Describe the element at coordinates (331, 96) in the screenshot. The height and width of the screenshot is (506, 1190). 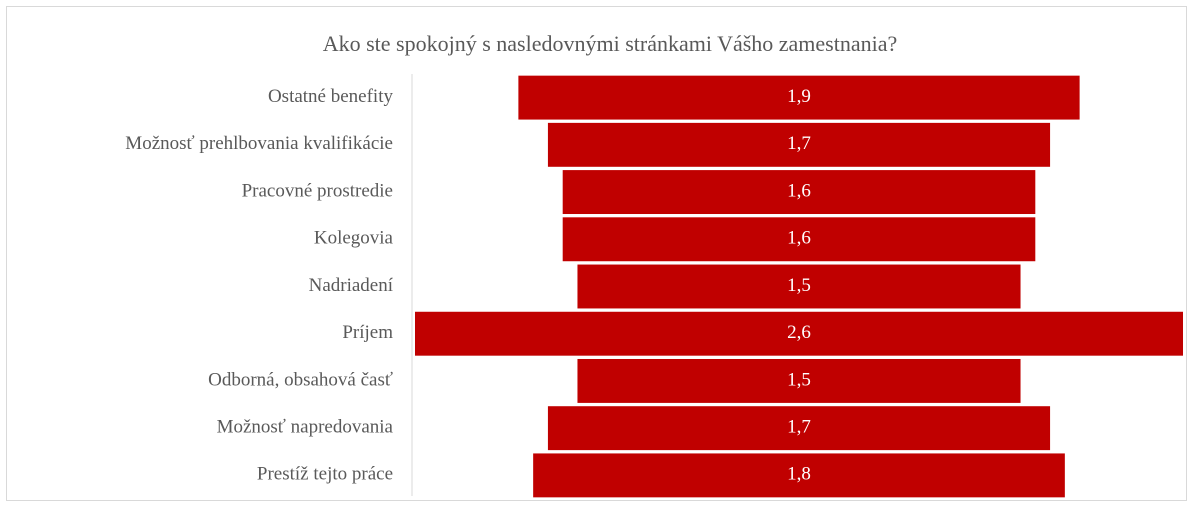
I see `category-label: Ostatné benefity` at that location.